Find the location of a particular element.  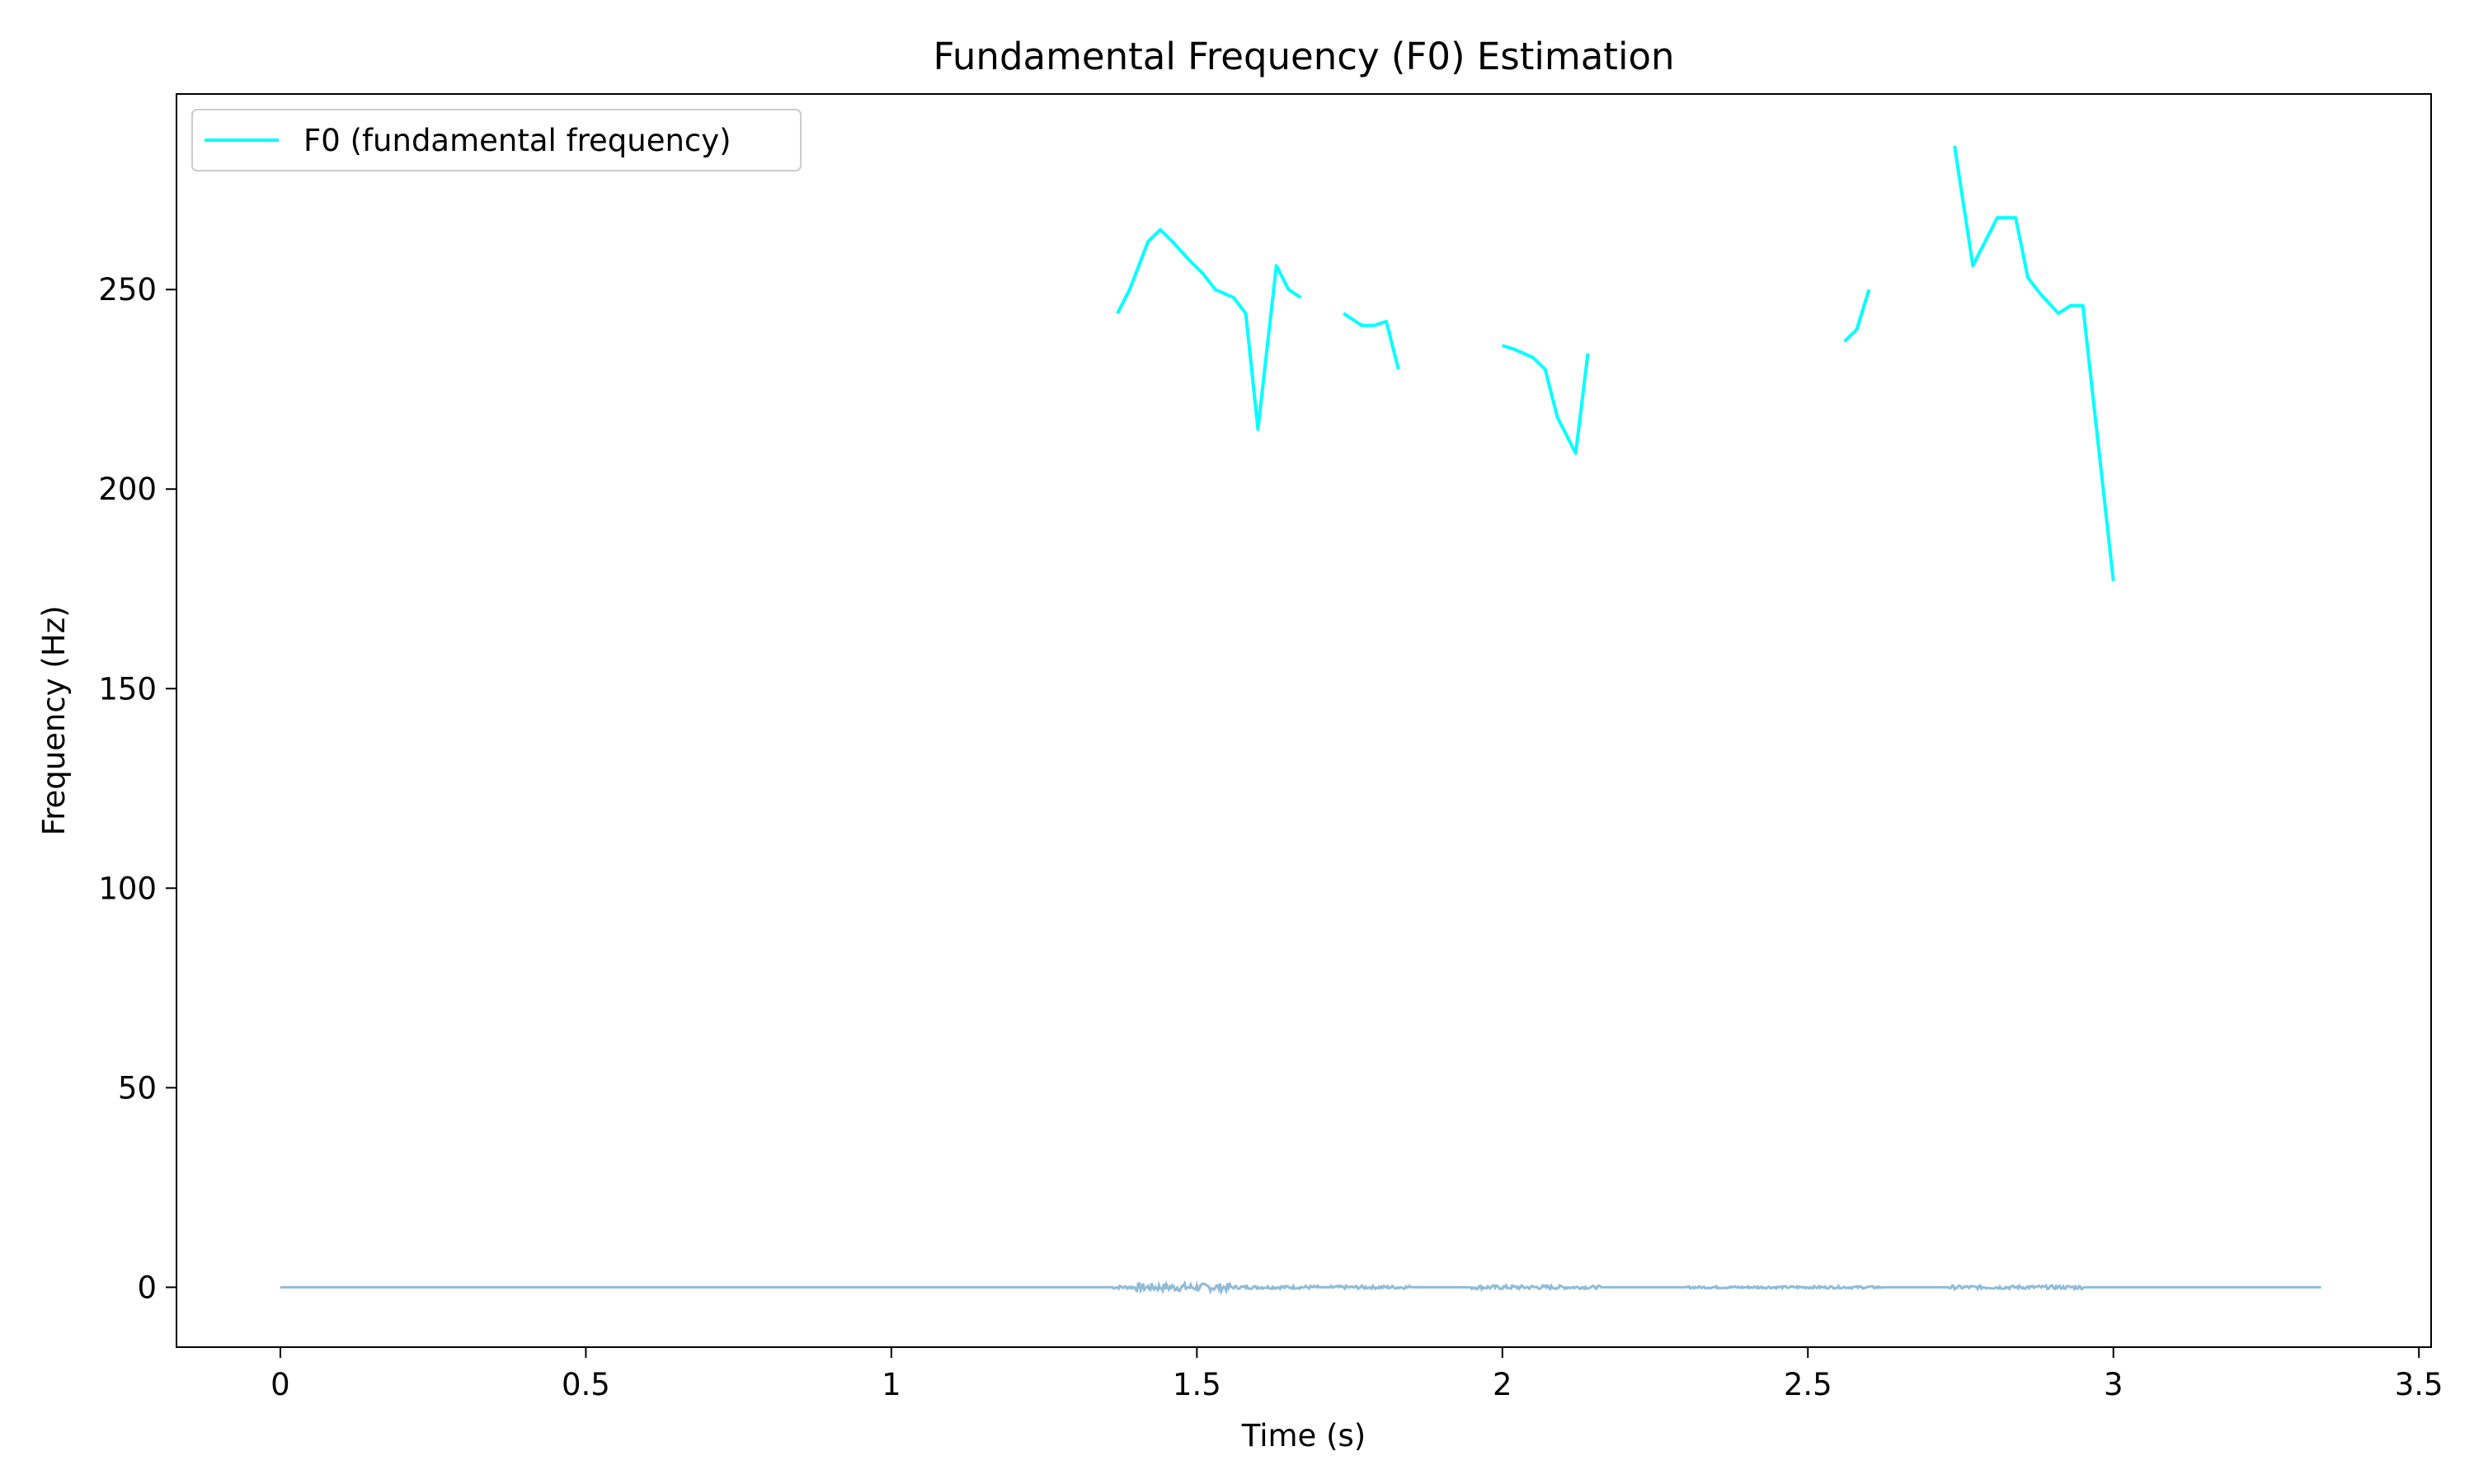

y-axis-label: Frequency (Hz) is located at coordinates (54, 720).